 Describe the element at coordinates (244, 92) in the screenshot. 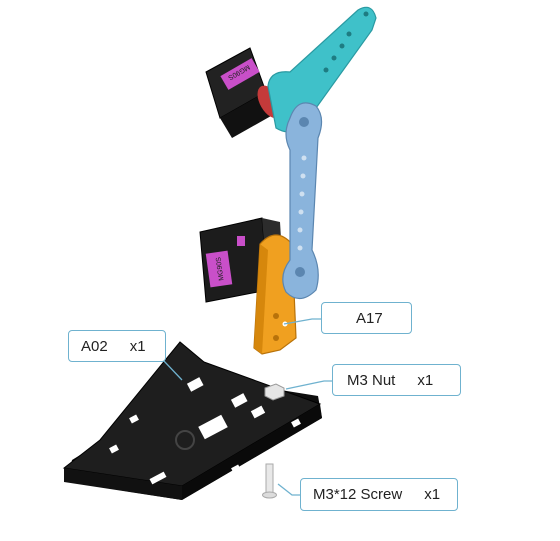

I see `upper-servo: MG90S` at that location.